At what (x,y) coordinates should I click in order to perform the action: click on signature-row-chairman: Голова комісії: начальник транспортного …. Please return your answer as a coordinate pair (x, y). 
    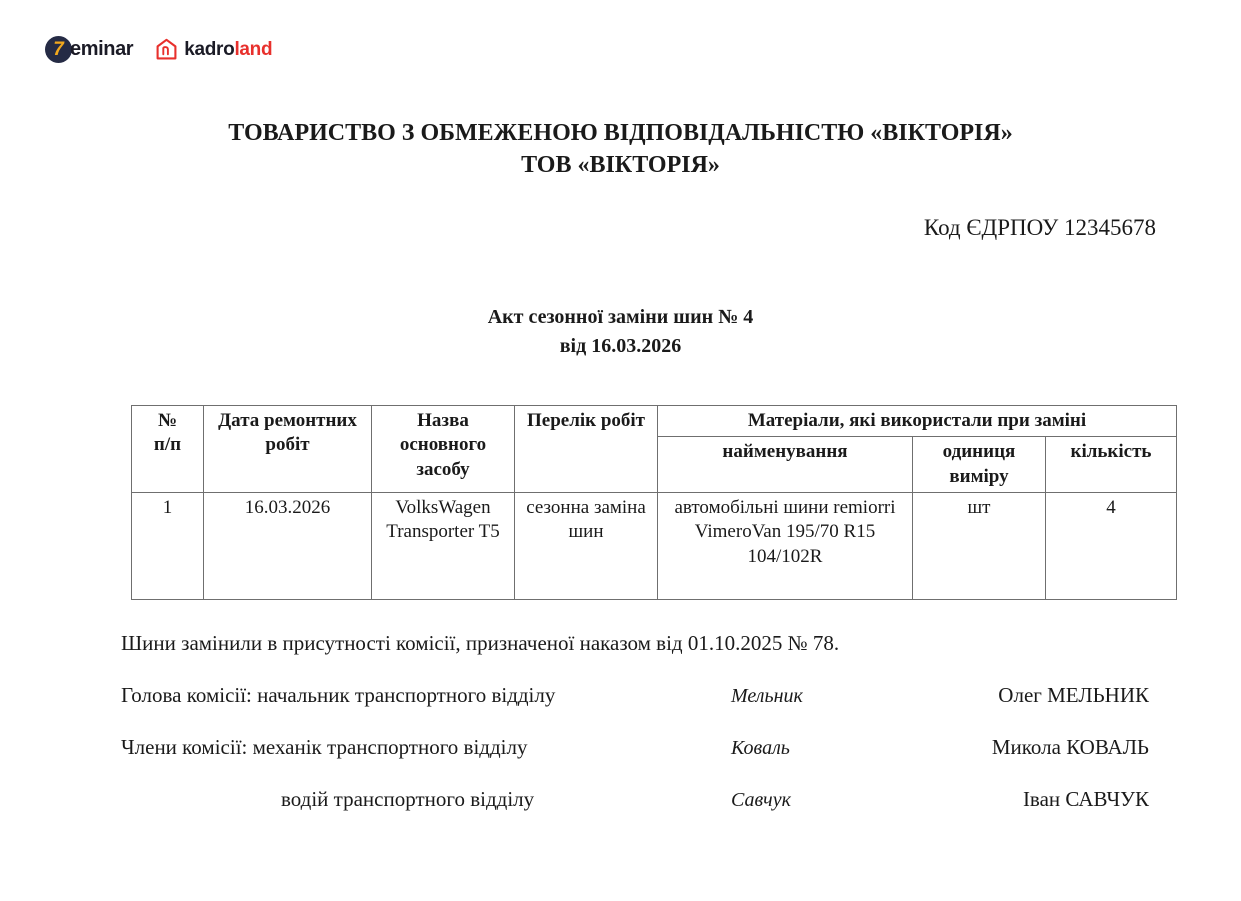
    Looking at the image, I should click on (651, 695).